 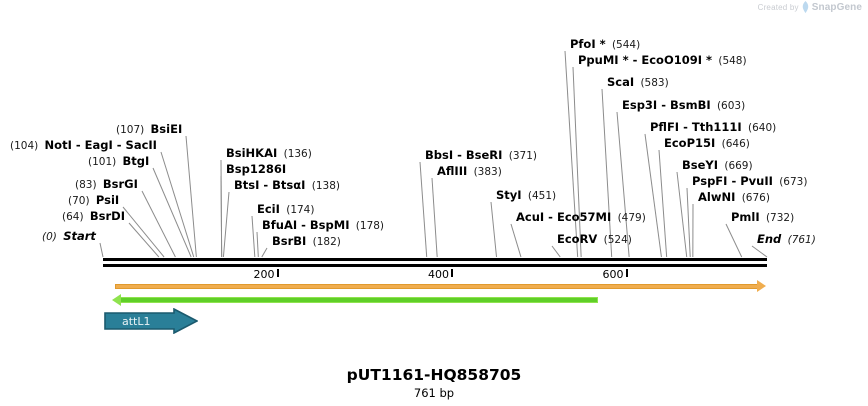 What do you see at coordinates (435, 259) in the screenshot?
I see `backbone-line-top` at bounding box center [435, 259].